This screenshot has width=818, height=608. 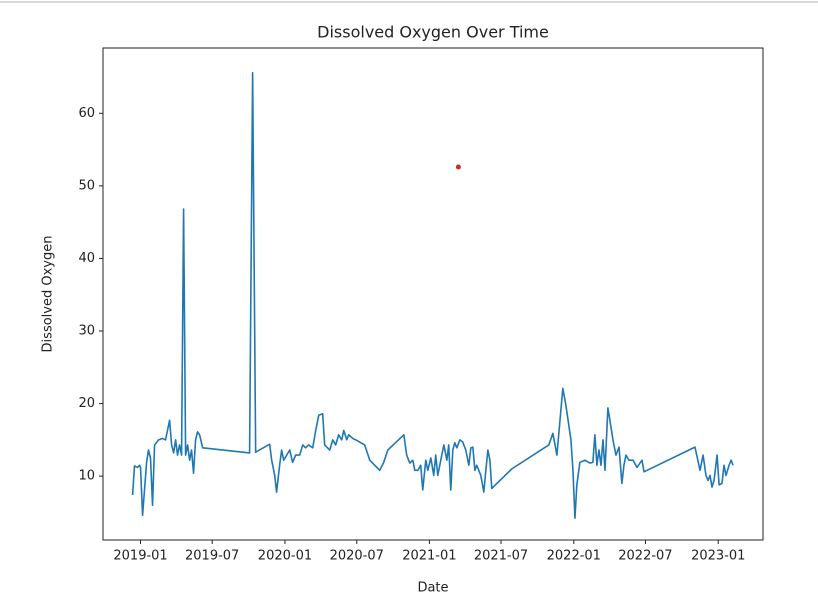 What do you see at coordinates (212, 556) in the screenshot?
I see `x-tick-label: 2019-07` at bounding box center [212, 556].